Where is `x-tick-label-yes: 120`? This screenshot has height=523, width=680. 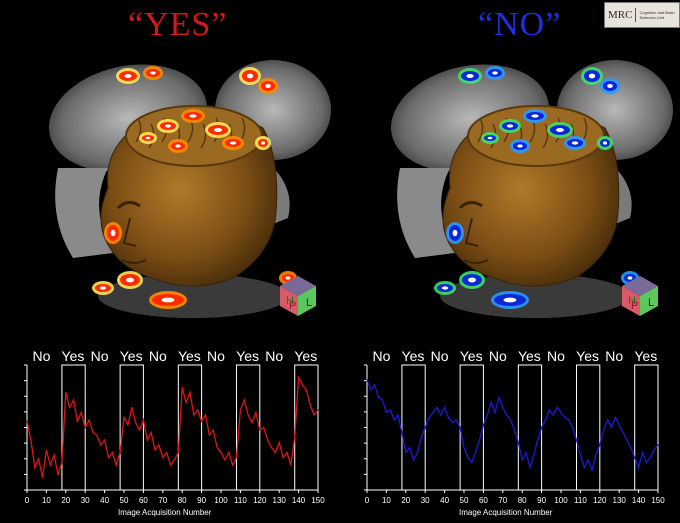
x-tick-label-yes: 120 is located at coordinates (260, 500).